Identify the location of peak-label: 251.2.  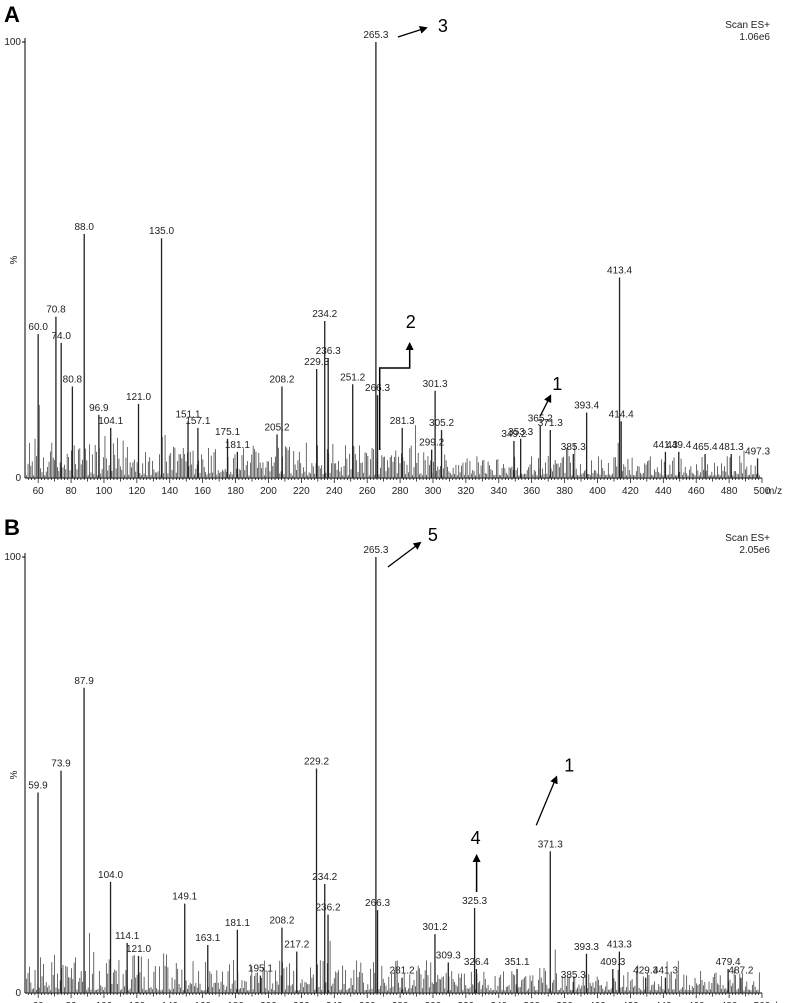
(352, 377).